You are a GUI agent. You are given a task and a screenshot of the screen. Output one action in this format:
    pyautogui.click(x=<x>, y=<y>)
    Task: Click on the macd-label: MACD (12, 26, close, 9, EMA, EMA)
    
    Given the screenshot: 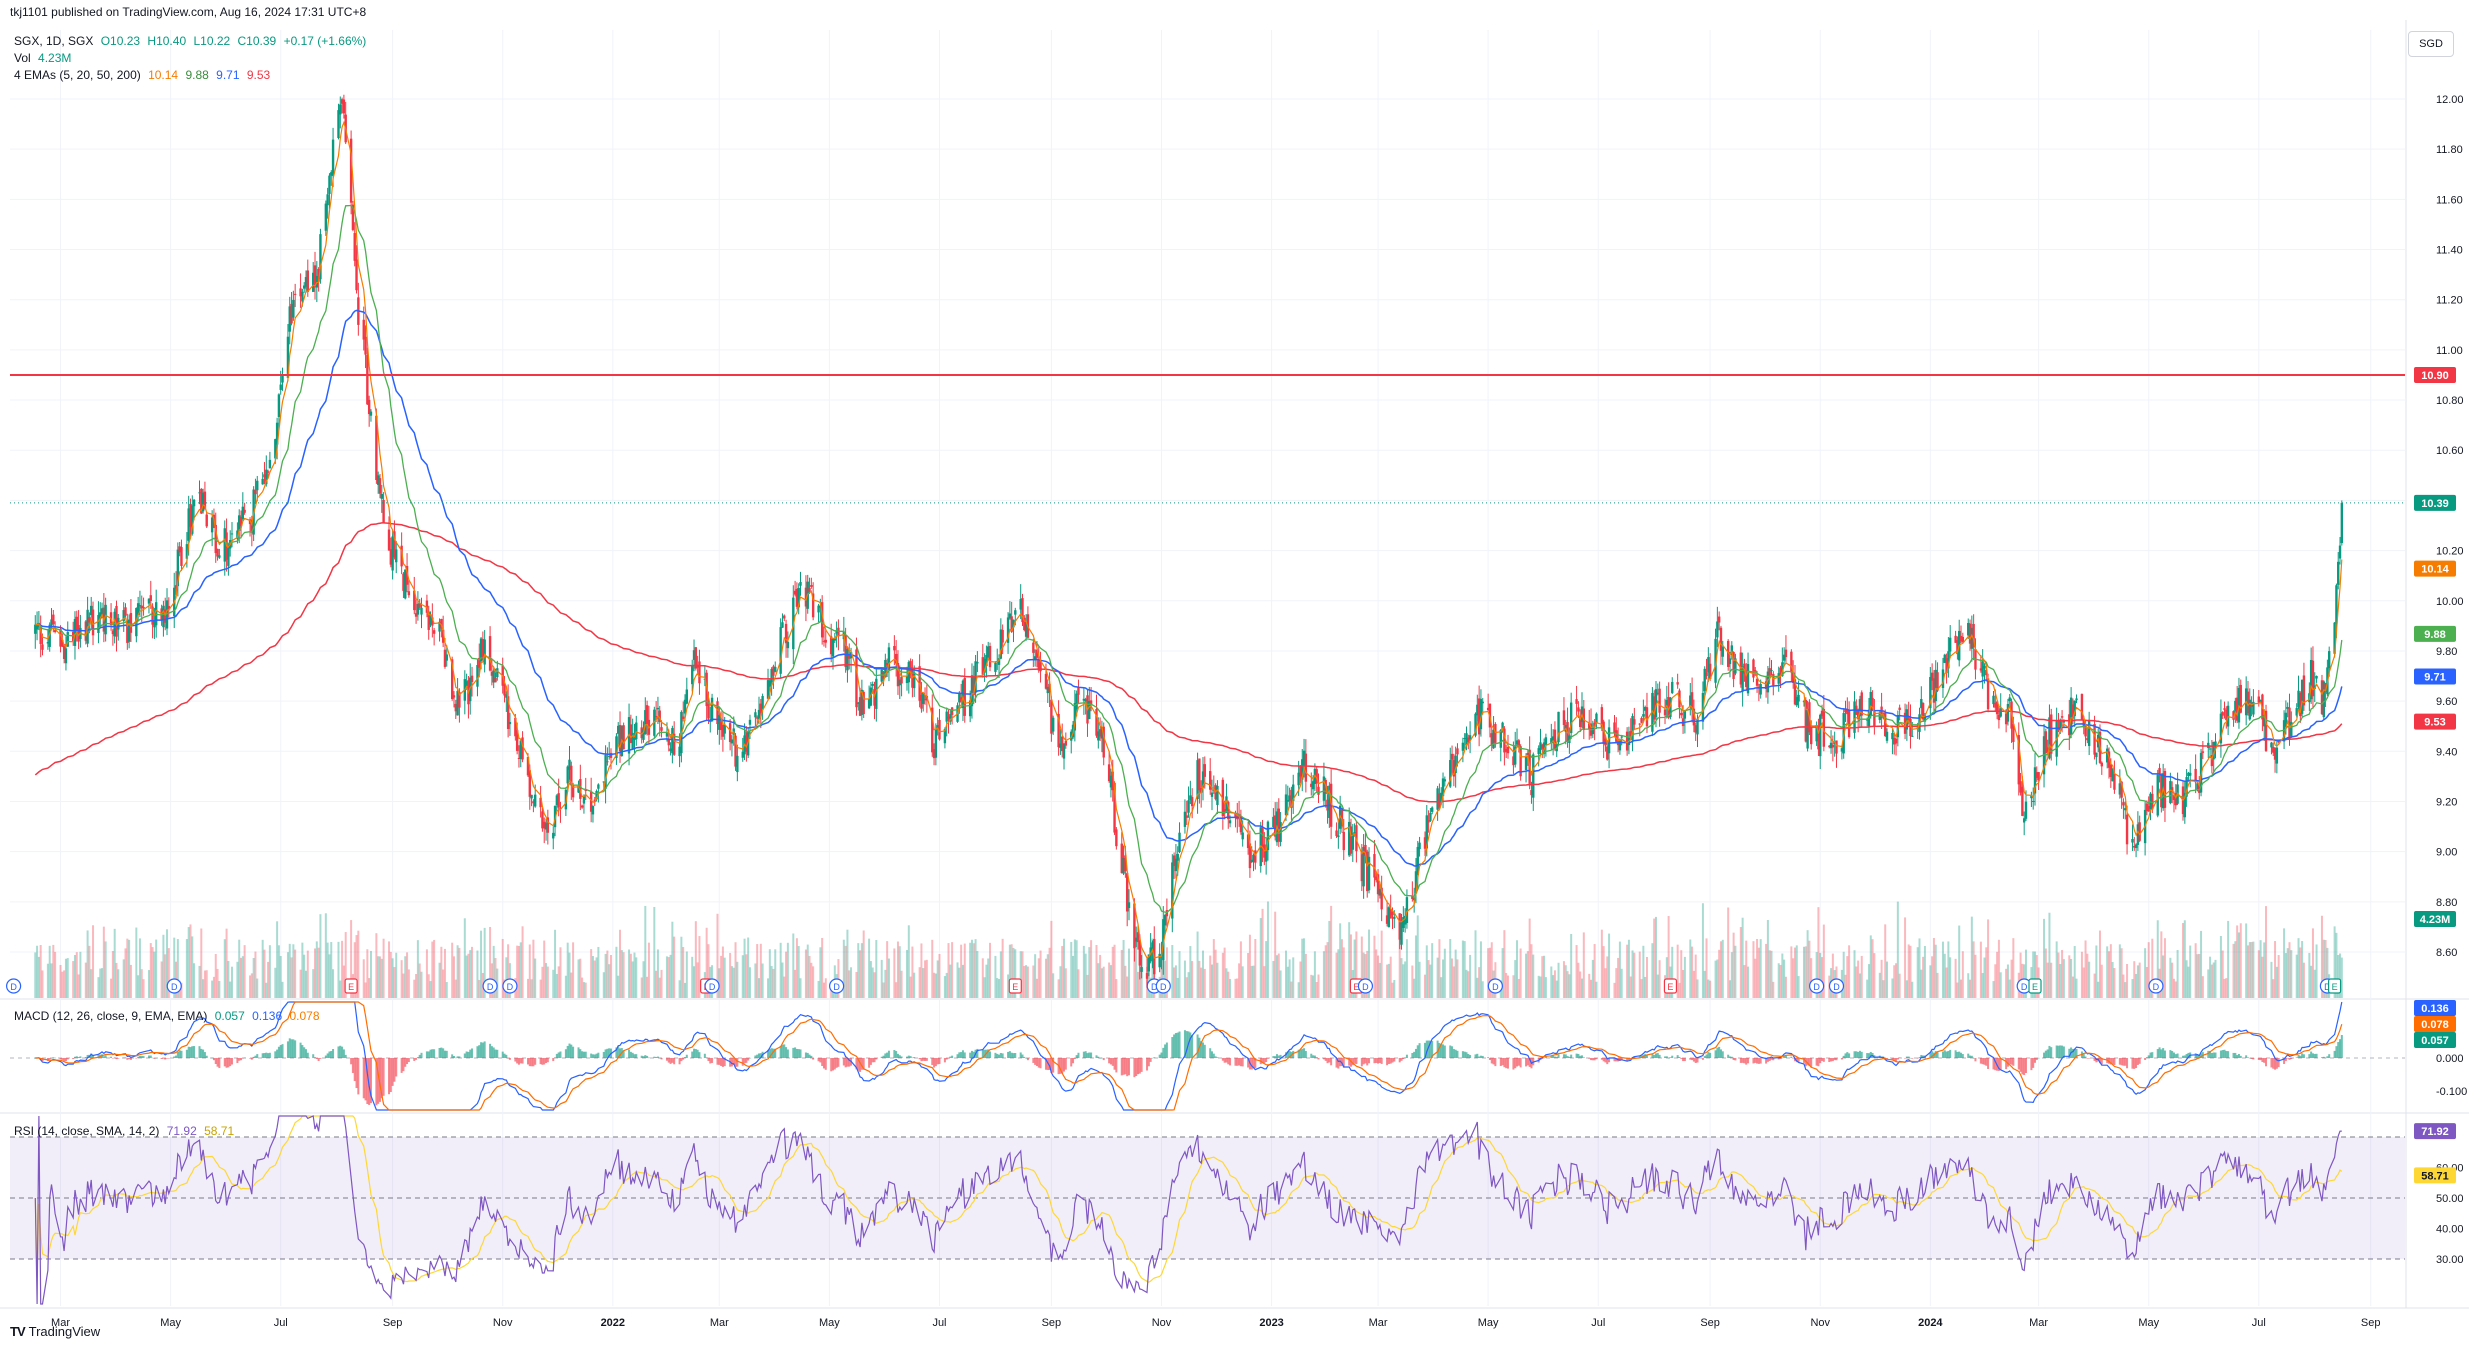 What is the action you would take?
    pyautogui.click(x=111, y=1016)
    